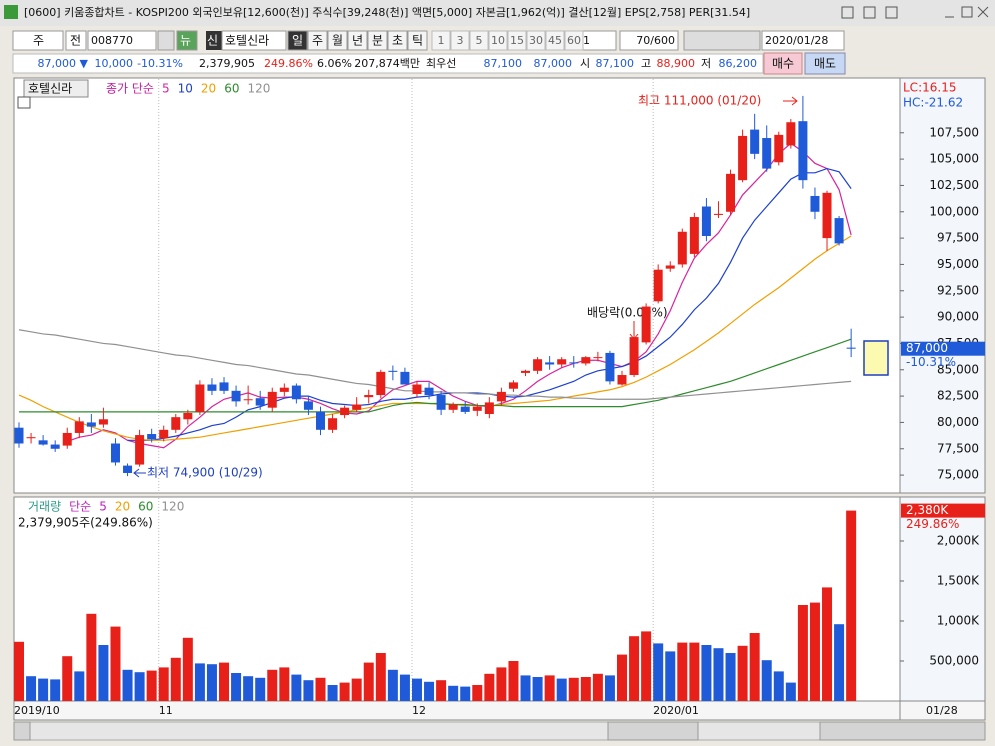 The width and height of the screenshot is (995, 746). Describe the element at coordinates (915, 12) in the screenshot. I see `window-buttons` at that location.